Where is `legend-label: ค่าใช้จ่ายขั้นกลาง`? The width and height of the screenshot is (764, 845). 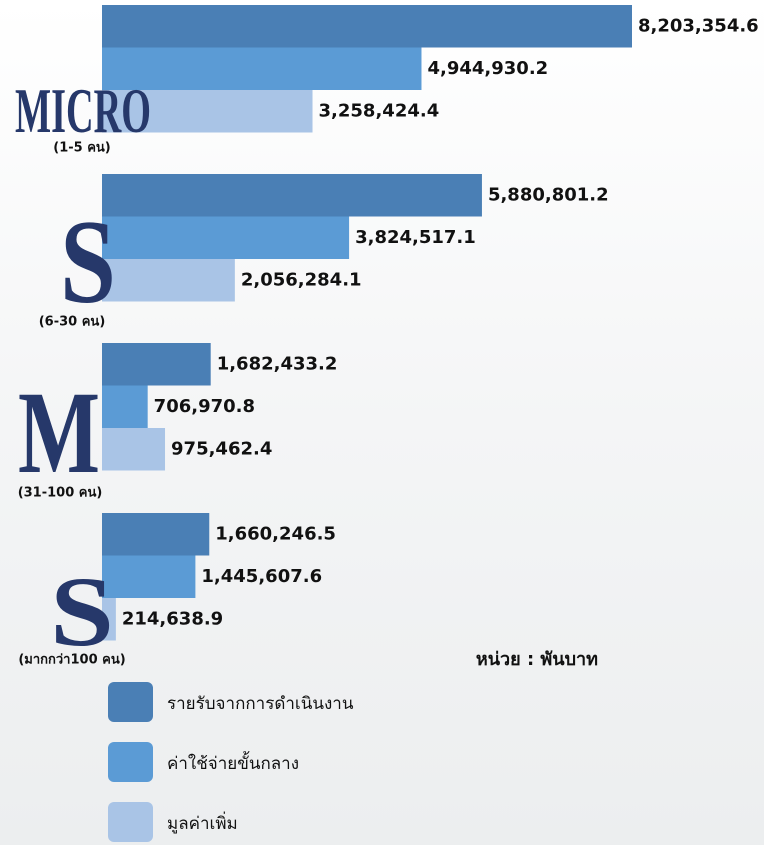 legend-label: ค่าใช้จ่ายขั้นกลาง is located at coordinates (233, 762).